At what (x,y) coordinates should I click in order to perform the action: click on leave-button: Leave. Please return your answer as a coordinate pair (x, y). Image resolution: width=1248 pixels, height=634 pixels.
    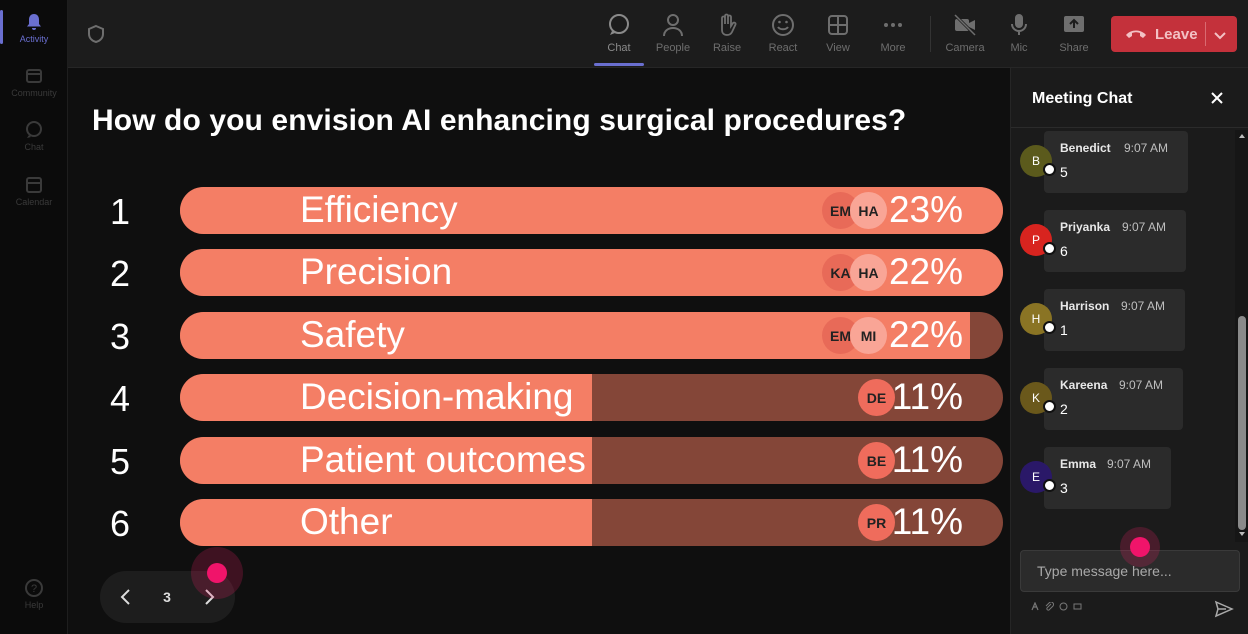
    Looking at the image, I should click on (1174, 34).